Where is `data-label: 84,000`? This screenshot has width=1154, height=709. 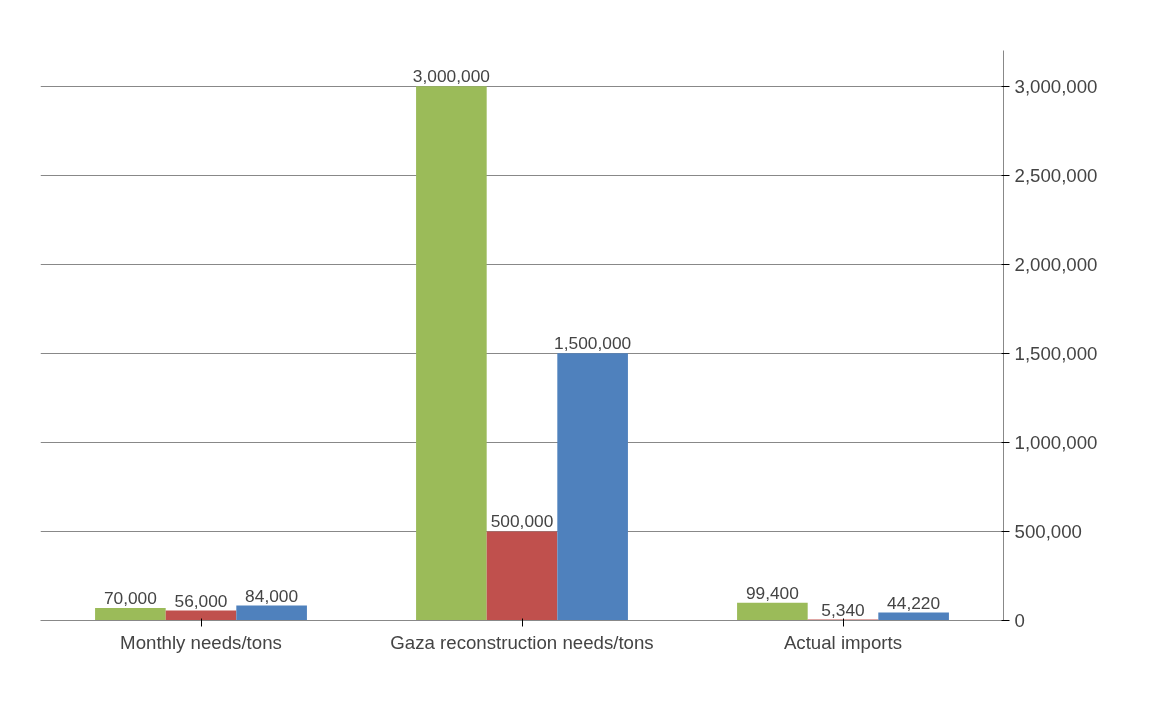
data-label: 84,000 is located at coordinates (272, 595).